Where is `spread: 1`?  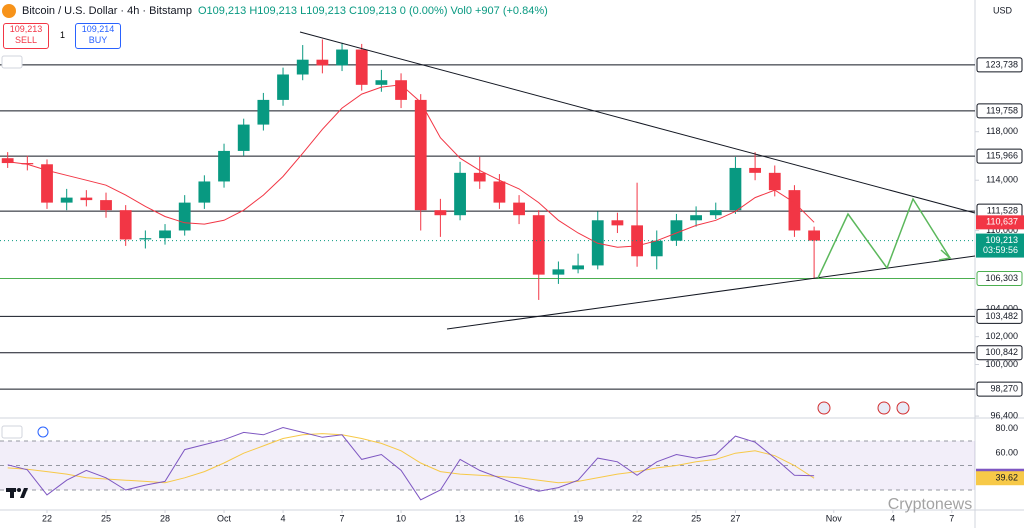 spread: 1 is located at coordinates (63, 35).